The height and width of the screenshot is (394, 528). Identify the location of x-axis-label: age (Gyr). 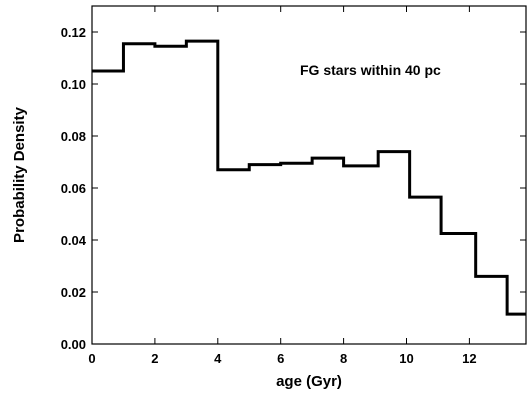
(309, 381).